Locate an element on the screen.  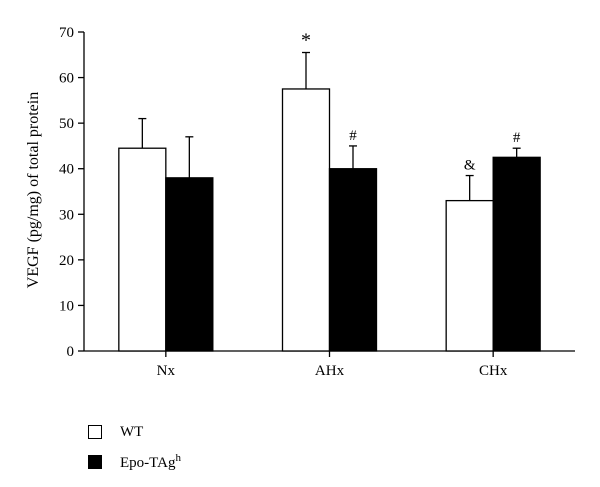
y-tick-label: 50 is located at coordinates (66, 124).